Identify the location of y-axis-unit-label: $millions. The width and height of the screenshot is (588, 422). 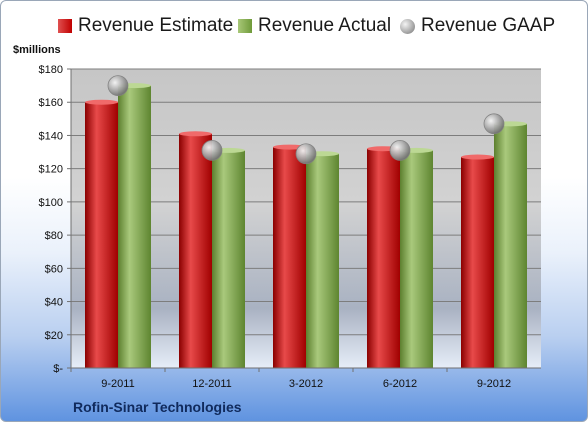
(37, 50).